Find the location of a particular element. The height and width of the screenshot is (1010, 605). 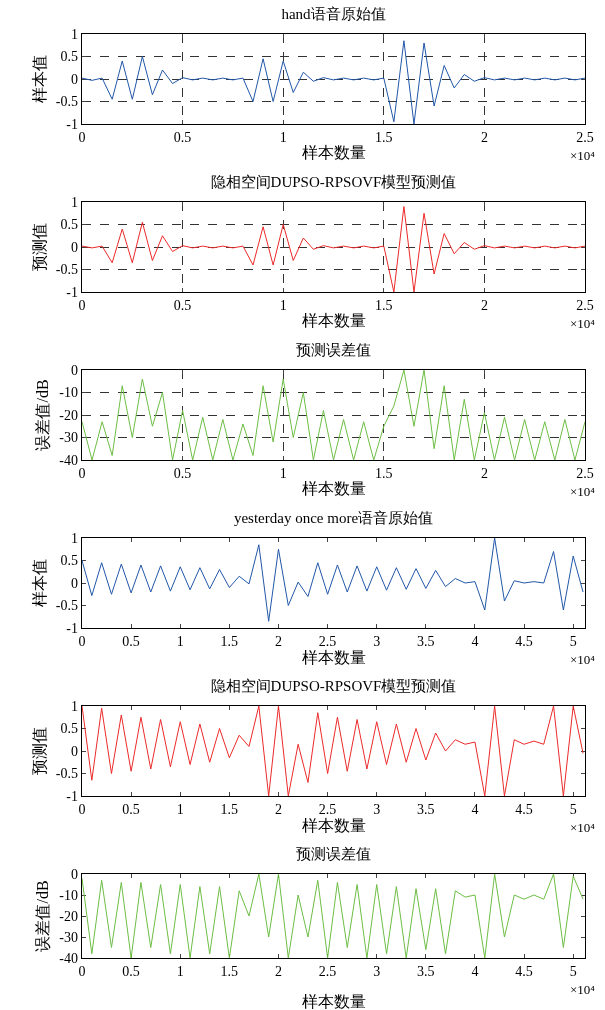

x-tick-label: 4 is located at coordinates (475, 971).